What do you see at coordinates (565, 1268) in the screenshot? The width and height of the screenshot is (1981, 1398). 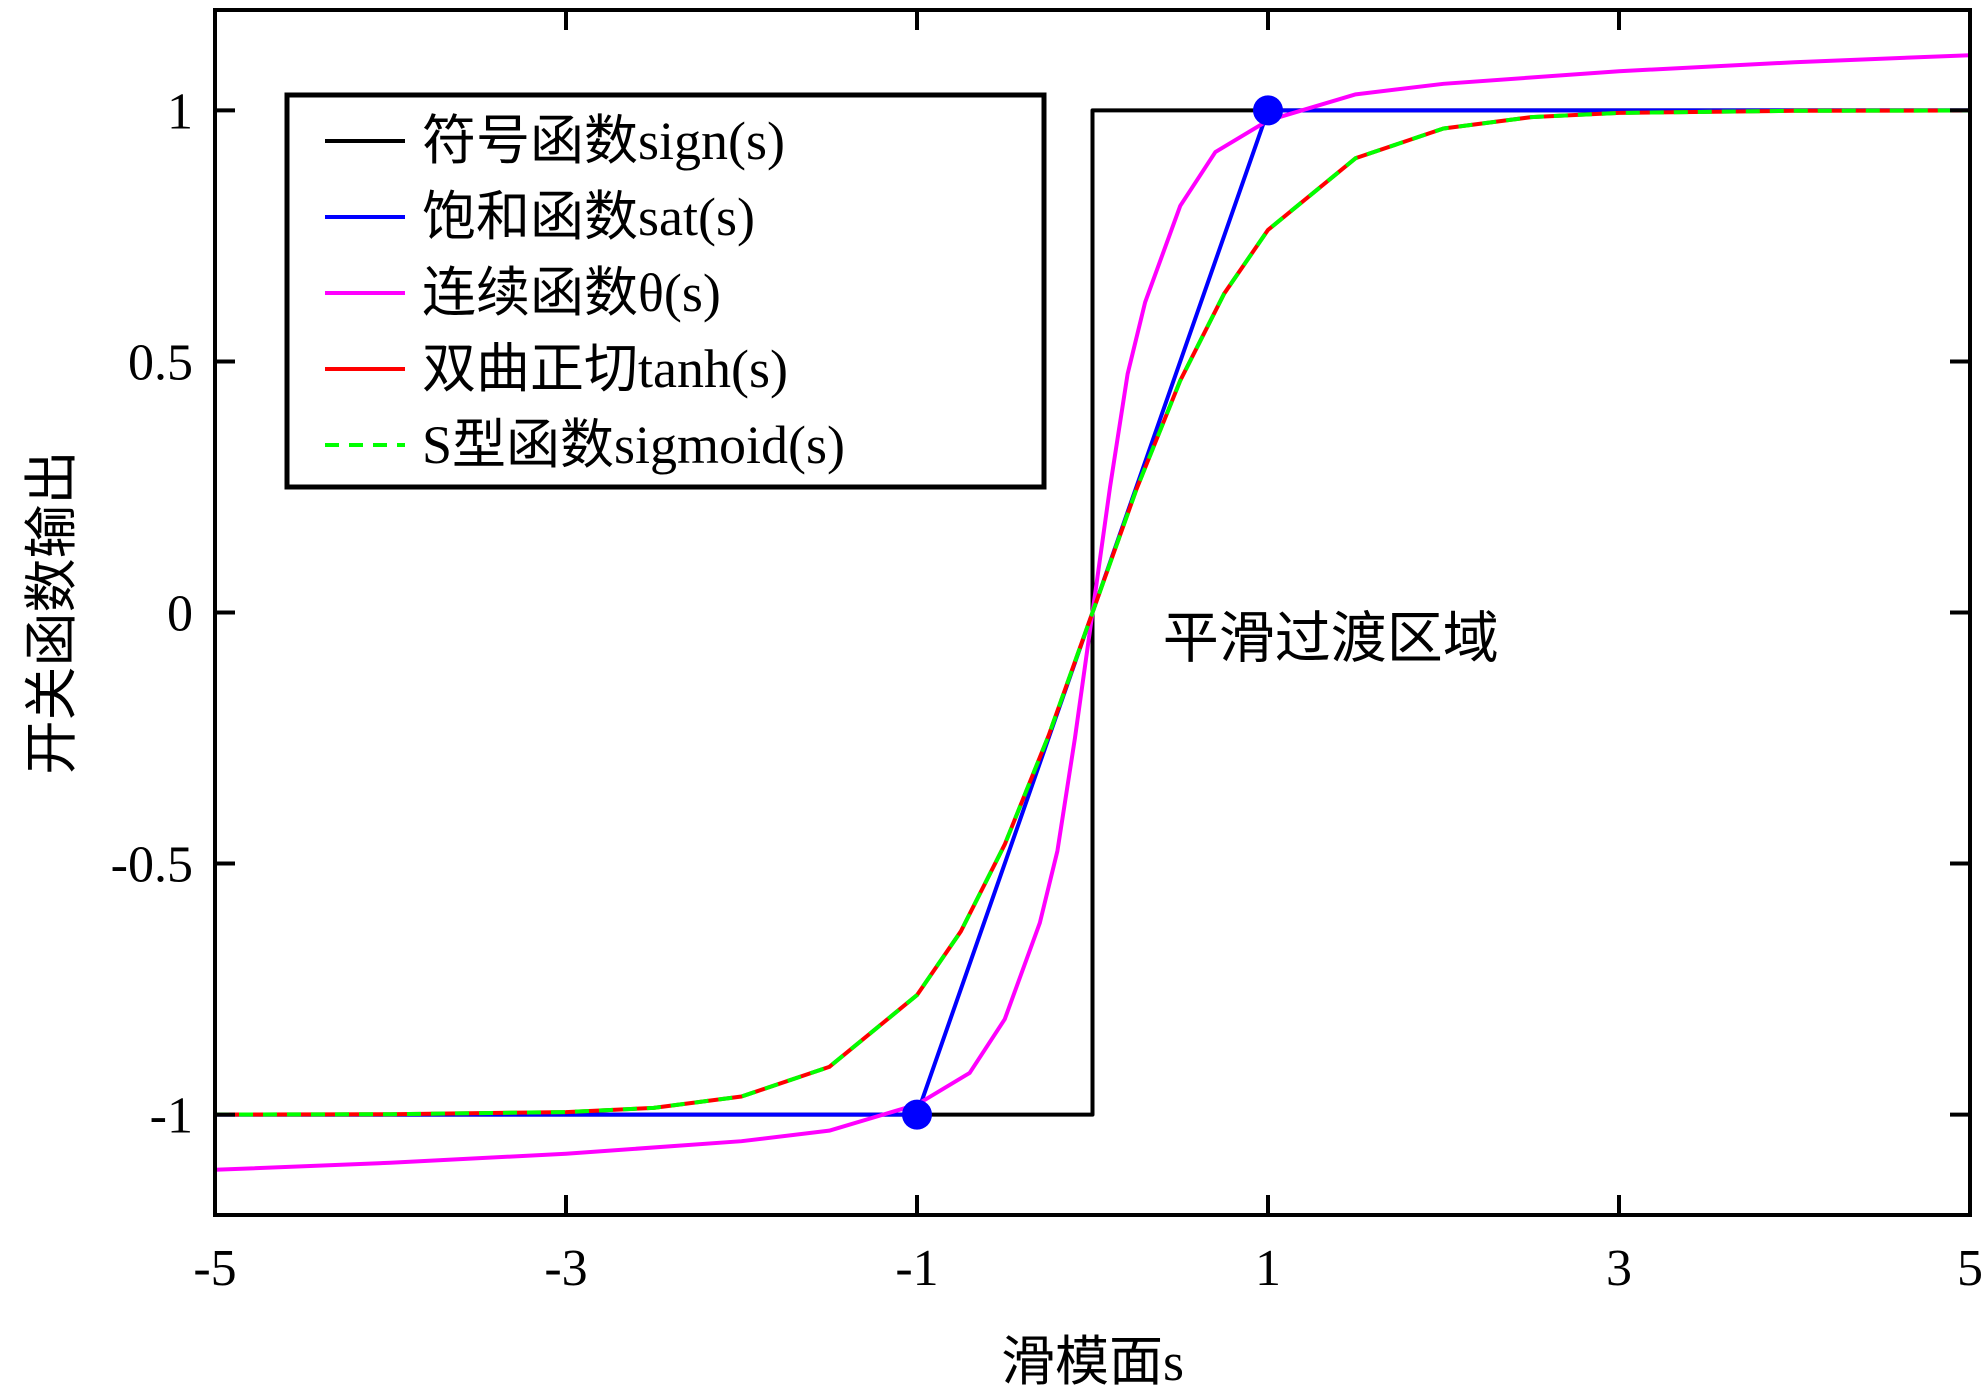 I see `x-tick-label: -3` at bounding box center [565, 1268].